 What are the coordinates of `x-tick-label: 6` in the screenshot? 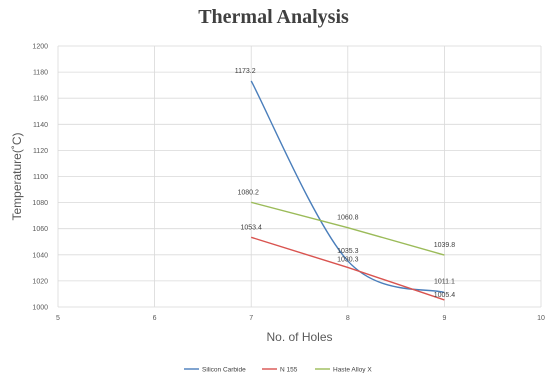 It's located at (155, 318).